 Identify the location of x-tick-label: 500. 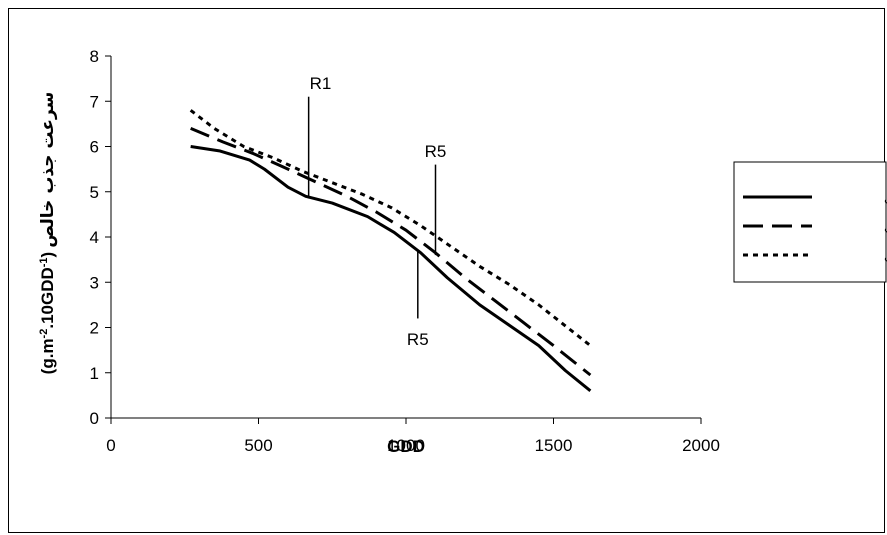
(258, 445).